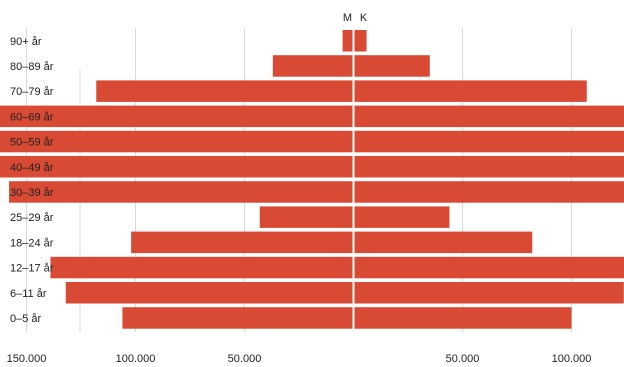  I want to click on legend-label-k: K, so click(364, 18).